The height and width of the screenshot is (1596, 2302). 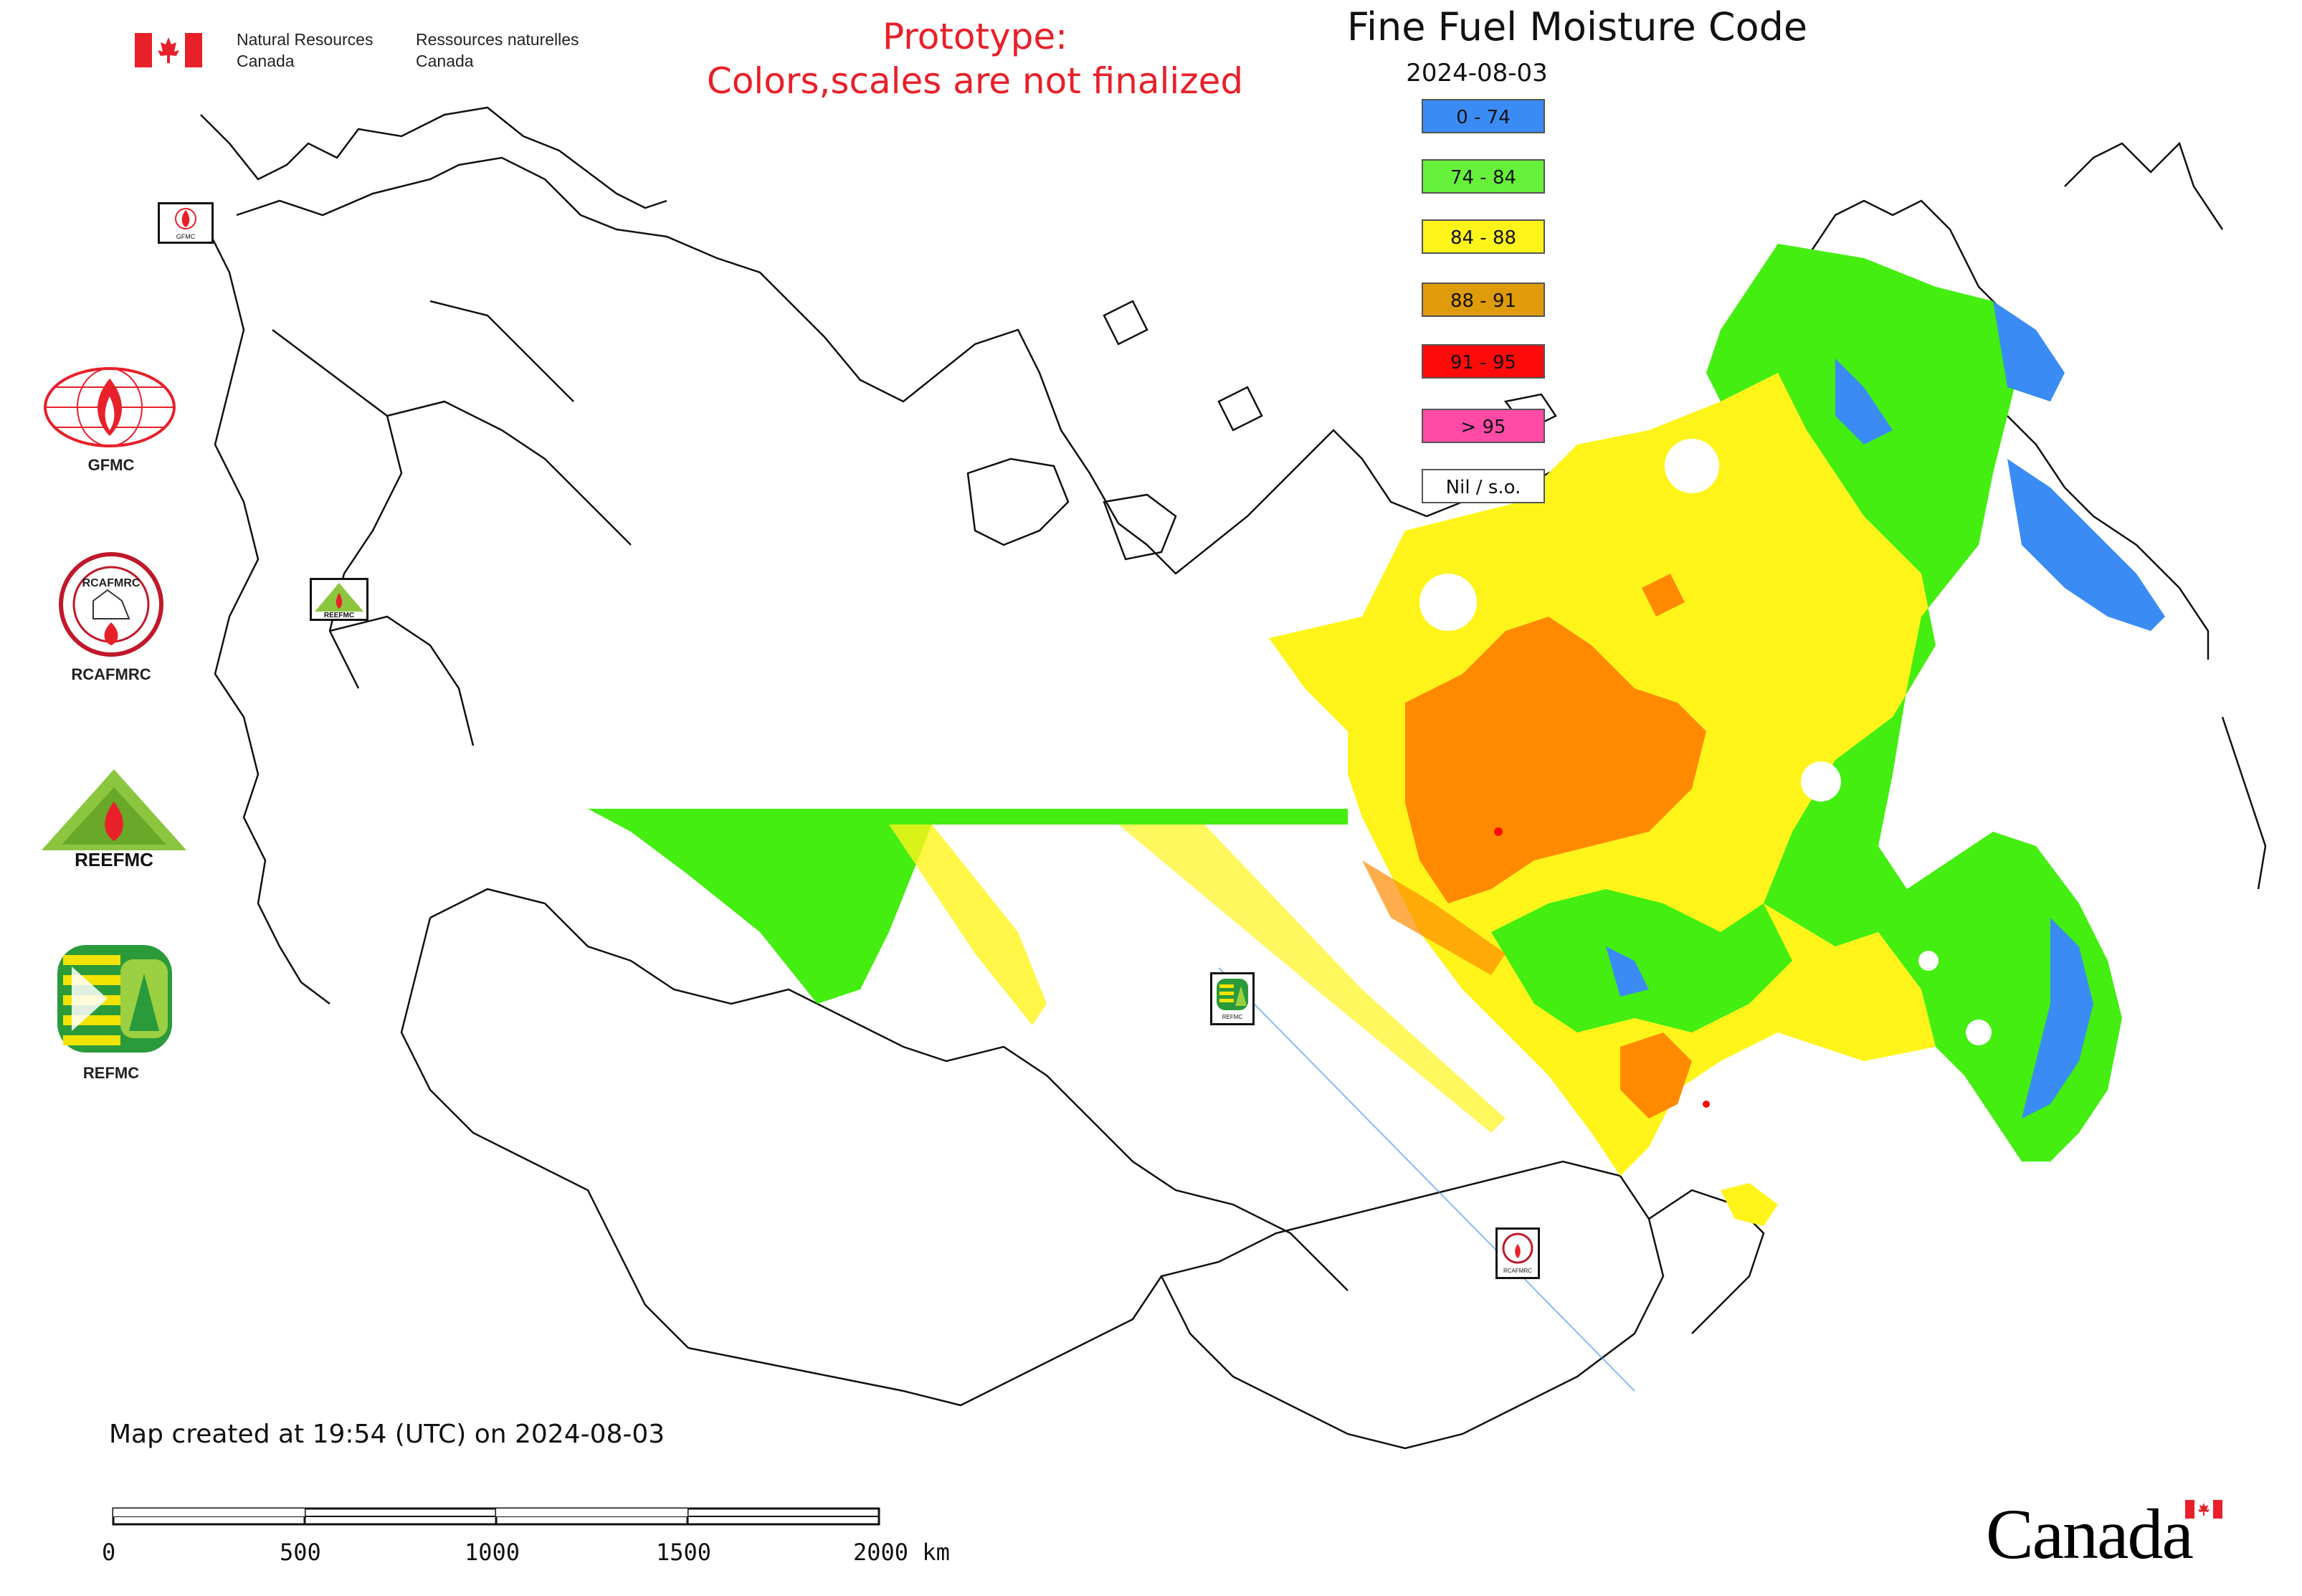 I want to click on legend-item-6: Nil / s.o., so click(x=1484, y=486).